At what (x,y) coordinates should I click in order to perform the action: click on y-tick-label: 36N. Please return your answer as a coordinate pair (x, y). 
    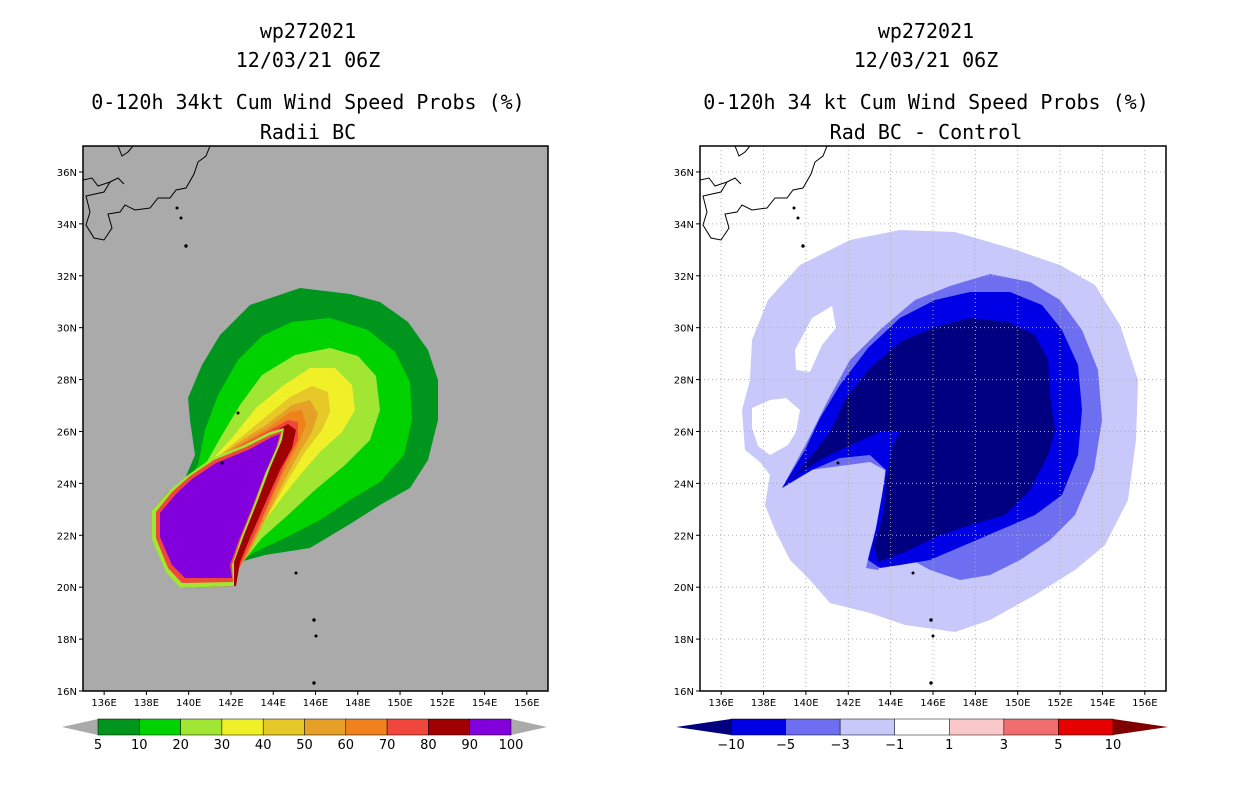
    Looking at the image, I should click on (67, 173).